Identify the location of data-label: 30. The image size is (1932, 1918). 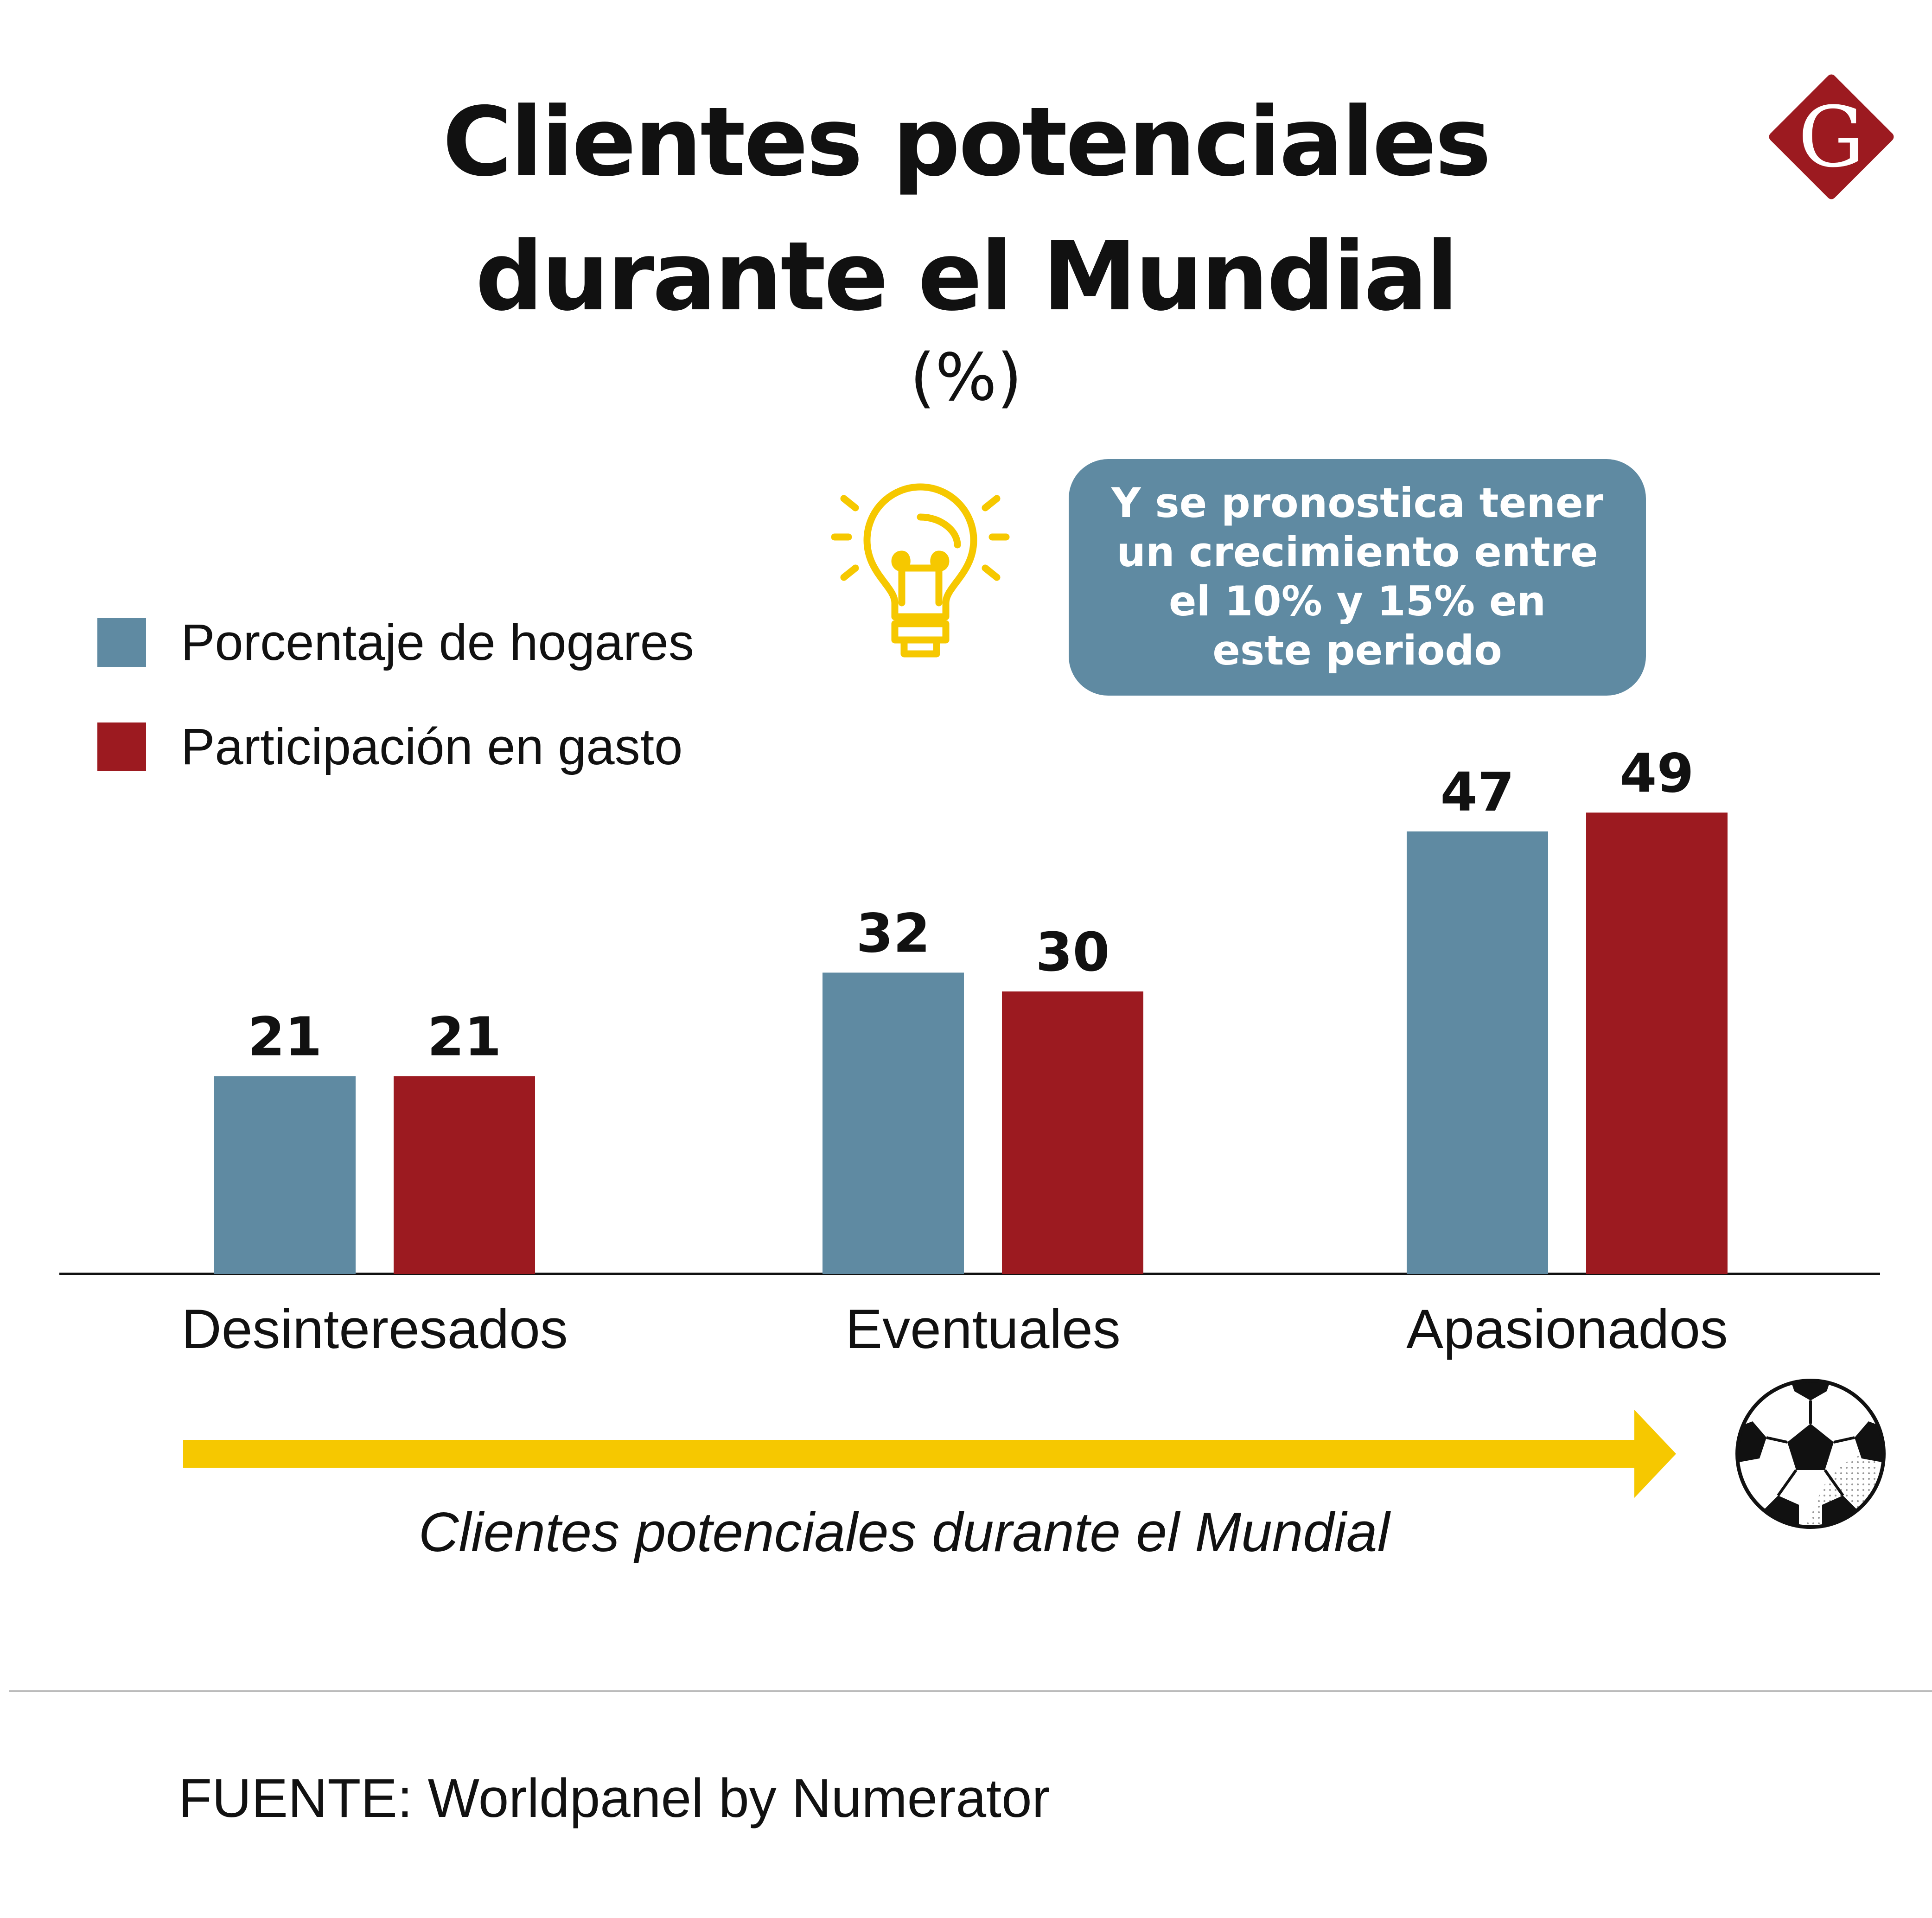
(1072, 952).